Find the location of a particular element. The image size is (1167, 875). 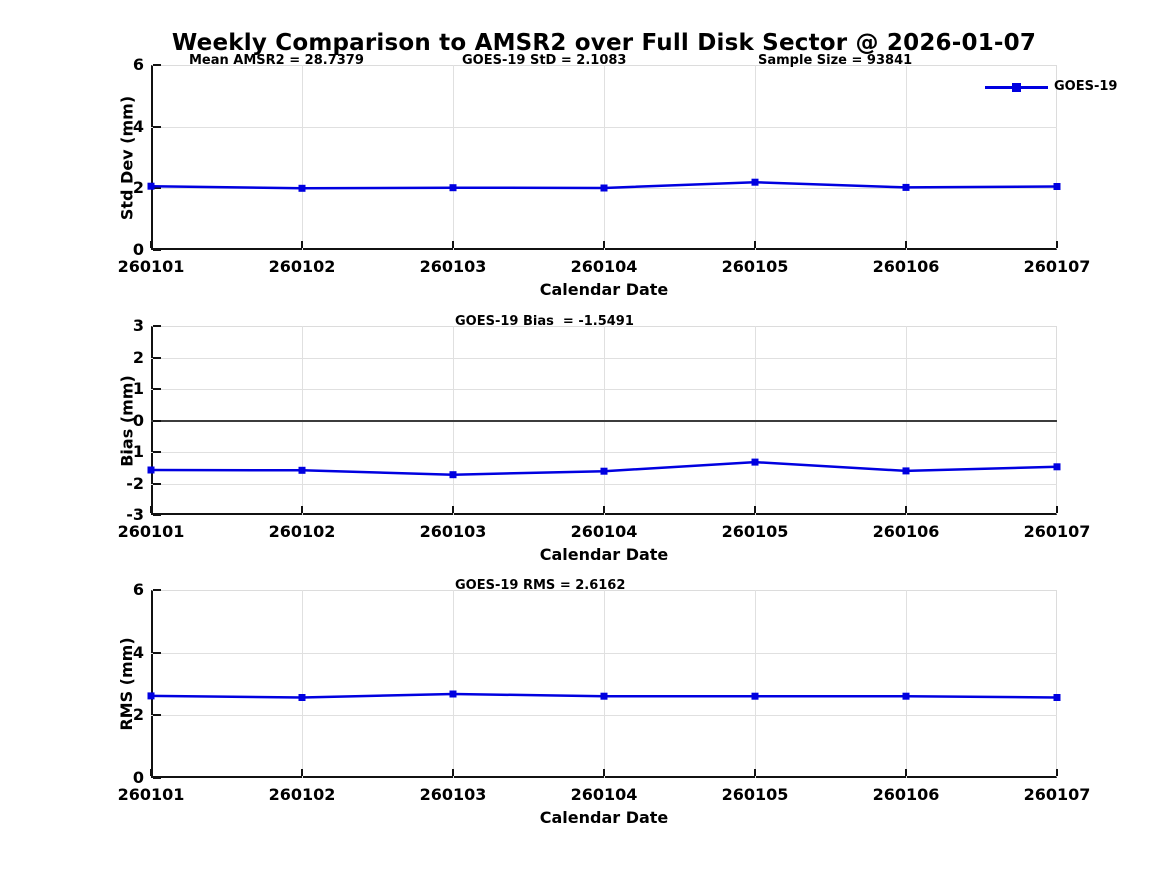

y-axis-label: RMS (mm) is located at coordinates (126, 684).